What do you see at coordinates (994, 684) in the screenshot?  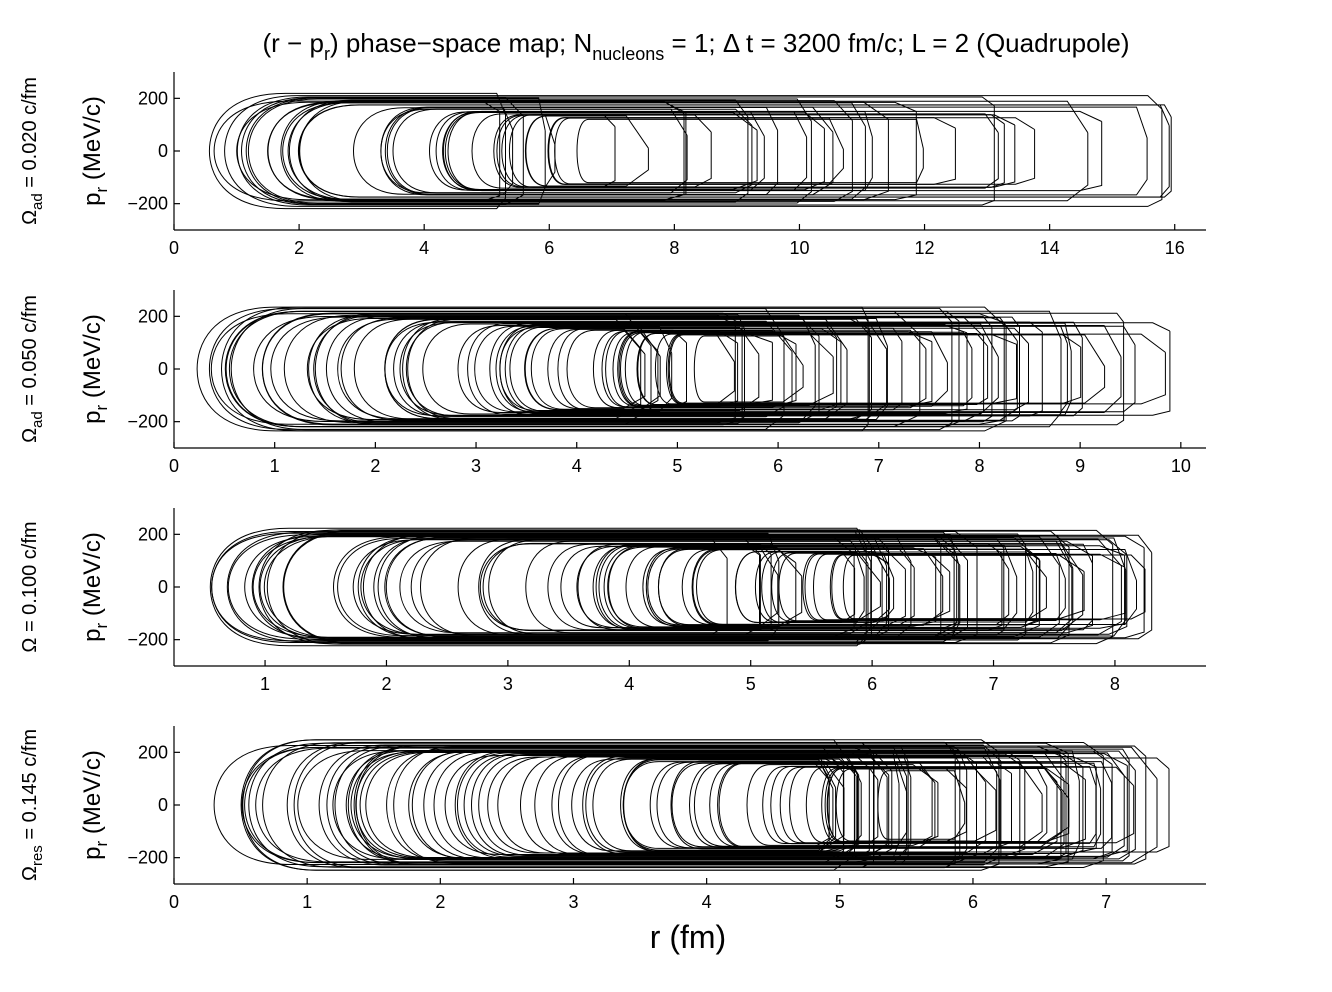 I see `x-tick-label: 7` at bounding box center [994, 684].